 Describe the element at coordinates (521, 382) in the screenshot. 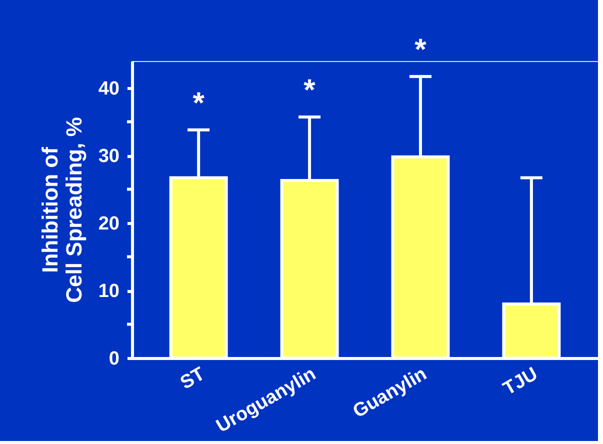

I see `x-tick-label: TJU` at that location.